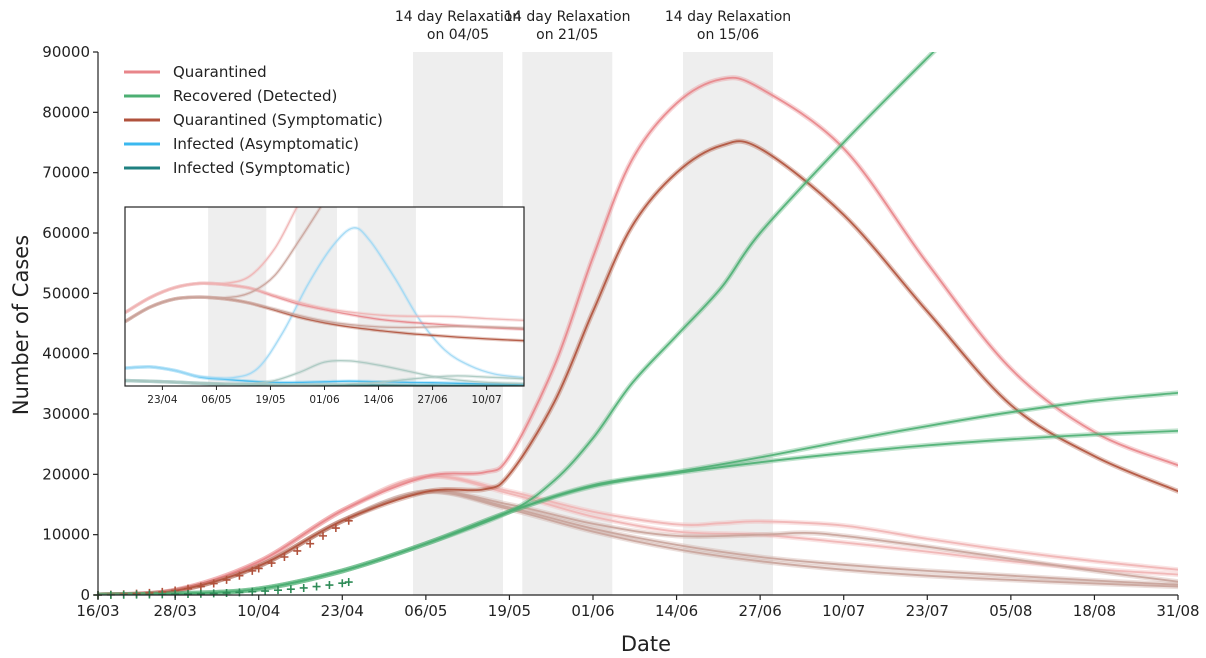 The width and height of the screenshot is (1206, 658). What do you see at coordinates (66, 112) in the screenshot?
I see `y-tick-label: 80000` at bounding box center [66, 112].